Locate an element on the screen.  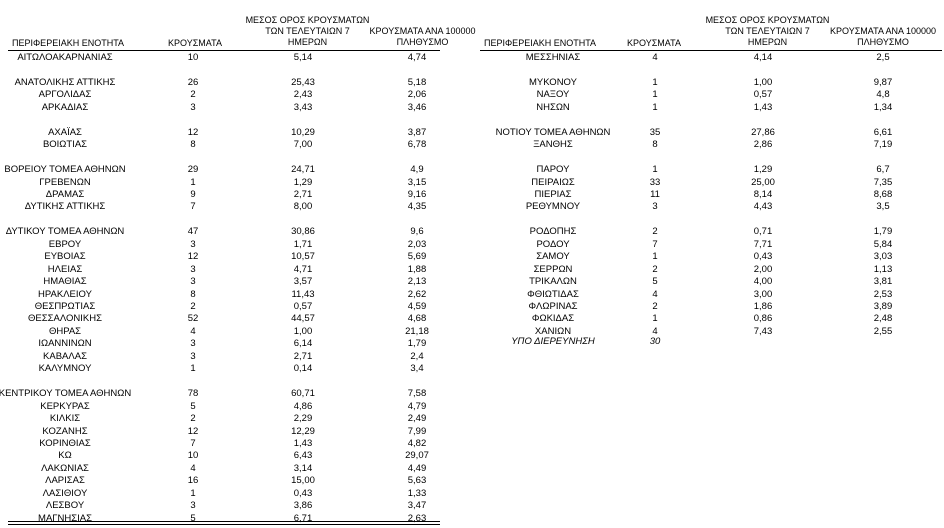
note-row: ΥΠΟ ΔΙΕΡΕΥΝΗΣΗ 30 is located at coordinates (472, 341).